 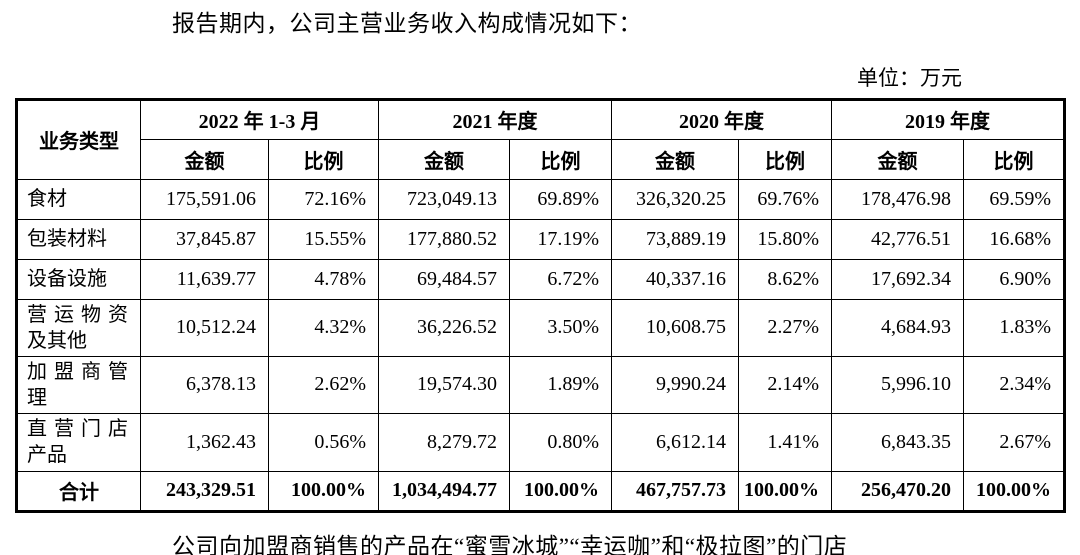 What do you see at coordinates (1014, 199) in the screenshot?
I see `ratio-cell: 69.59%` at bounding box center [1014, 199].